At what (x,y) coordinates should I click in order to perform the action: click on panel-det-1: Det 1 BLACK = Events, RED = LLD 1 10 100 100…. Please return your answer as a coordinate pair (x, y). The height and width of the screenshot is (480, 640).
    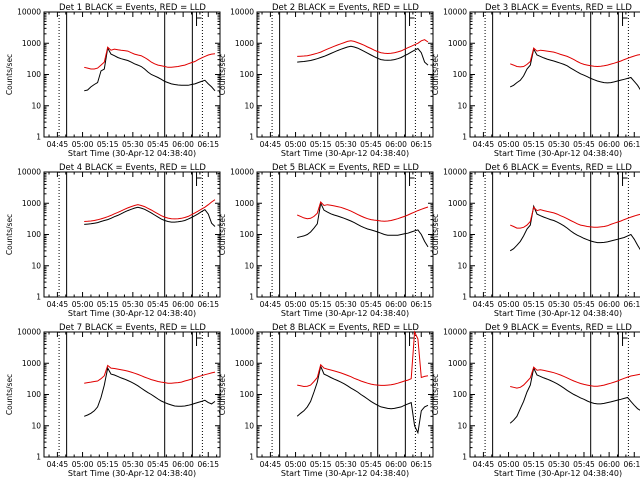
    Looking at the image, I should click on (113, 80).